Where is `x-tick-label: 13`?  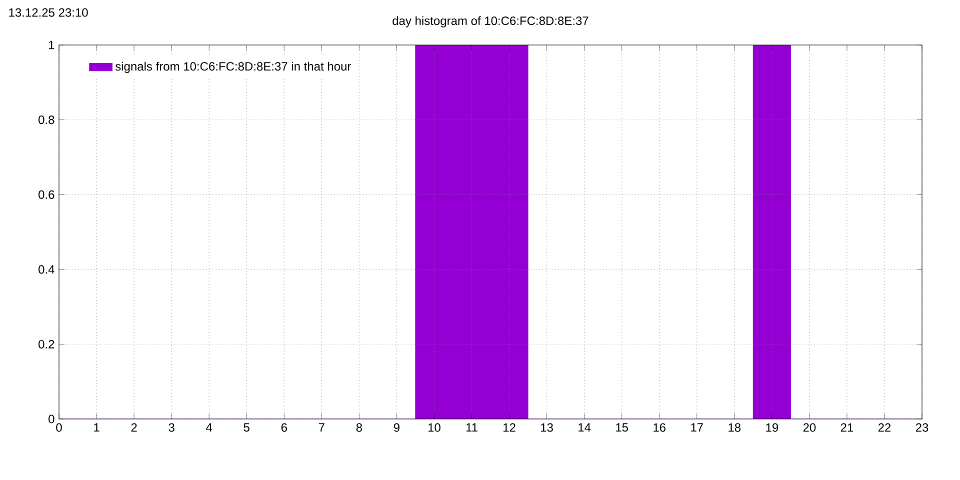
x-tick-label: 13 is located at coordinates (547, 427).